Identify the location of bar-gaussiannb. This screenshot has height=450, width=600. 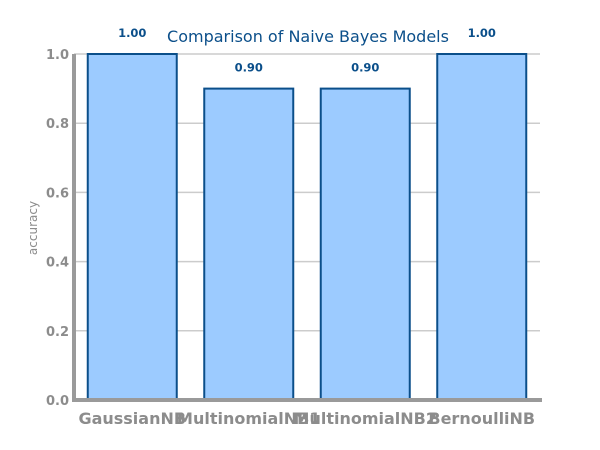
(132, 227).